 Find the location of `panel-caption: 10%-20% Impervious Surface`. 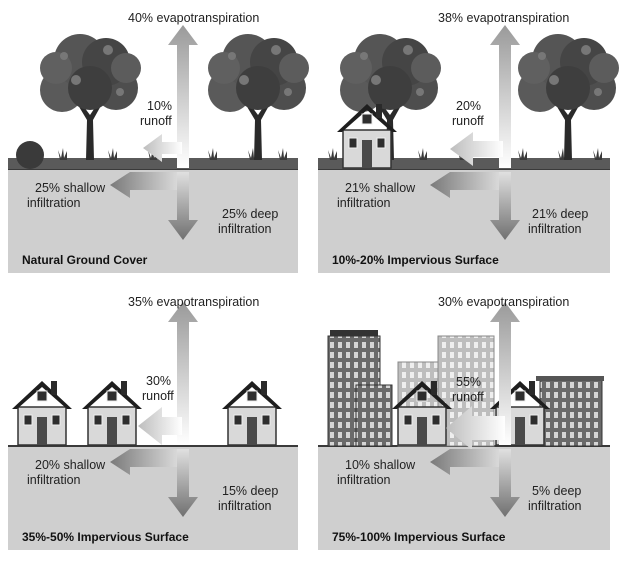

panel-caption: 10%-20% Impervious Surface is located at coordinates (415, 260).